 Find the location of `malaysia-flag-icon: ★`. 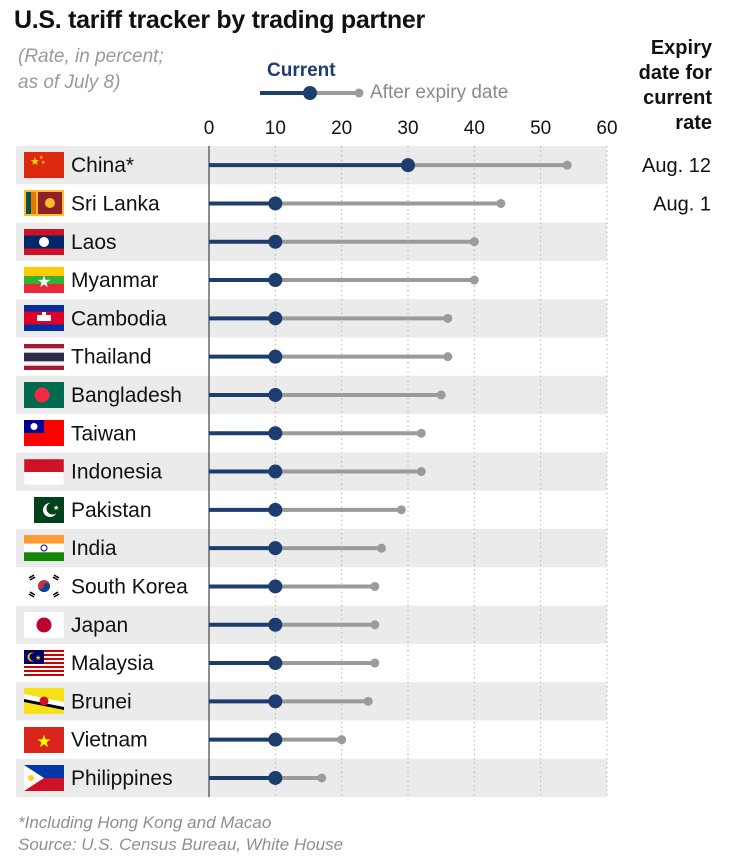

malaysia-flag-icon: ★ is located at coordinates (44, 663).